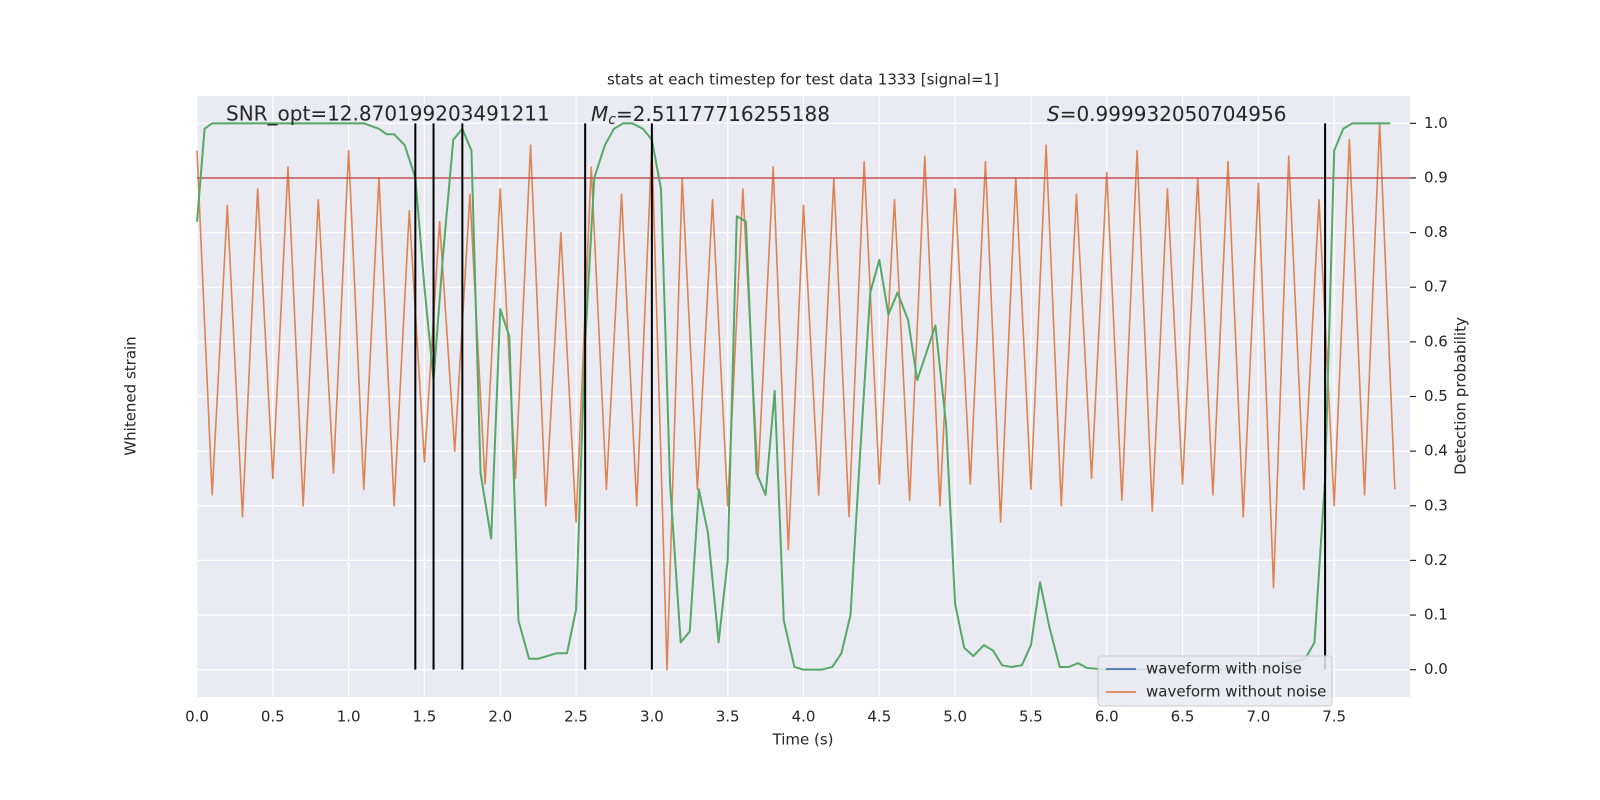 This screenshot has width=1600, height=800. I want to click on annotation-sub: c, so click(612, 120).